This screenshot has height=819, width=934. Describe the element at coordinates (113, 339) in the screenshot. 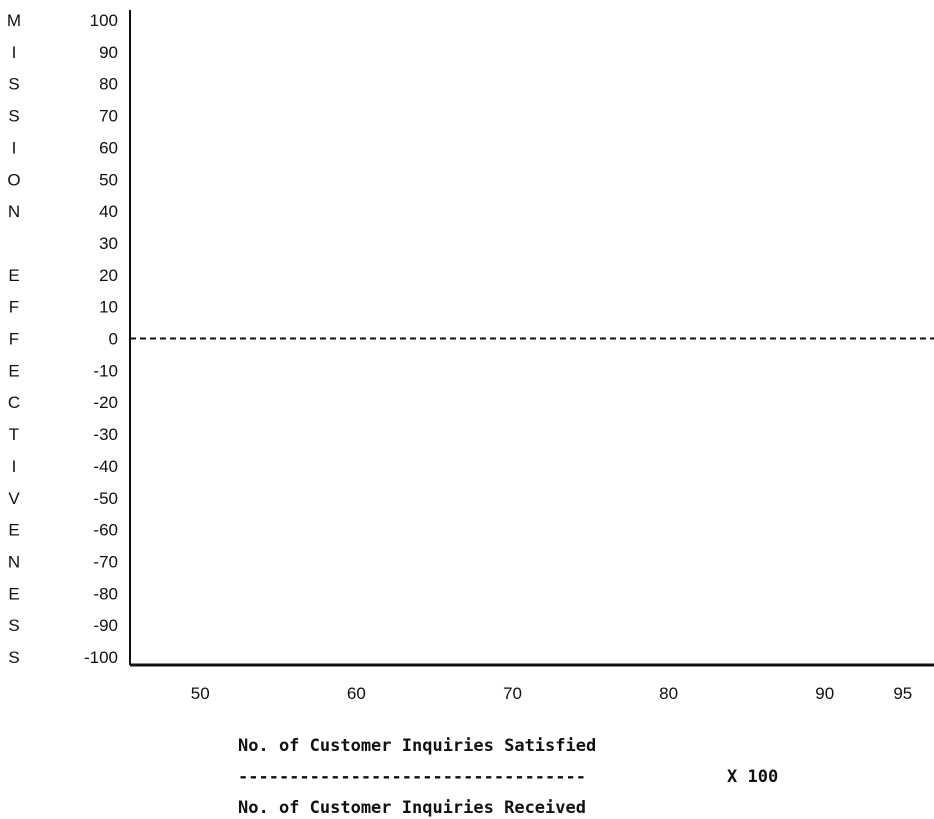

I see `y-tick-label: 0` at that location.